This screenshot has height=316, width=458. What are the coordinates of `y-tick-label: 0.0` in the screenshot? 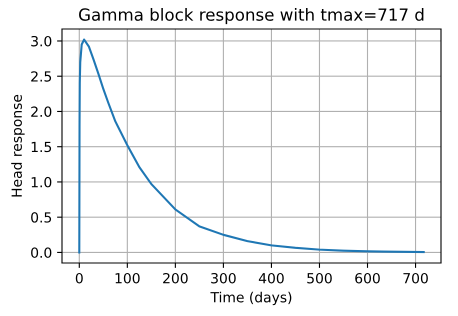 It's located at (41, 252).